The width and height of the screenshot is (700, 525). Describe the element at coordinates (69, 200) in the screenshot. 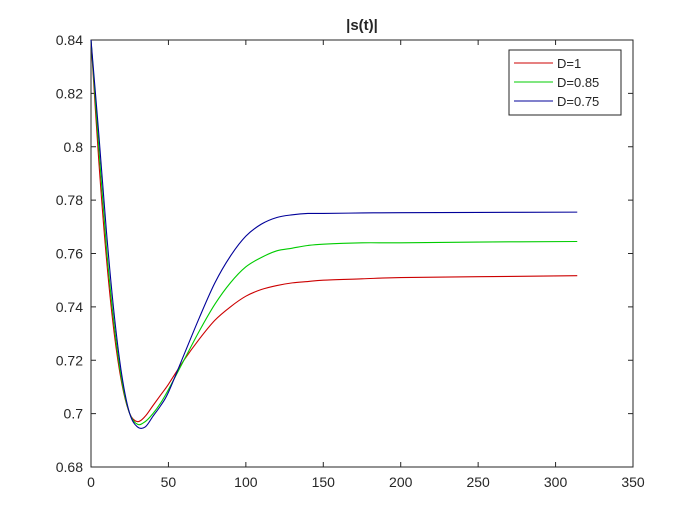

I see `y-tick-label: 0.78` at that location.